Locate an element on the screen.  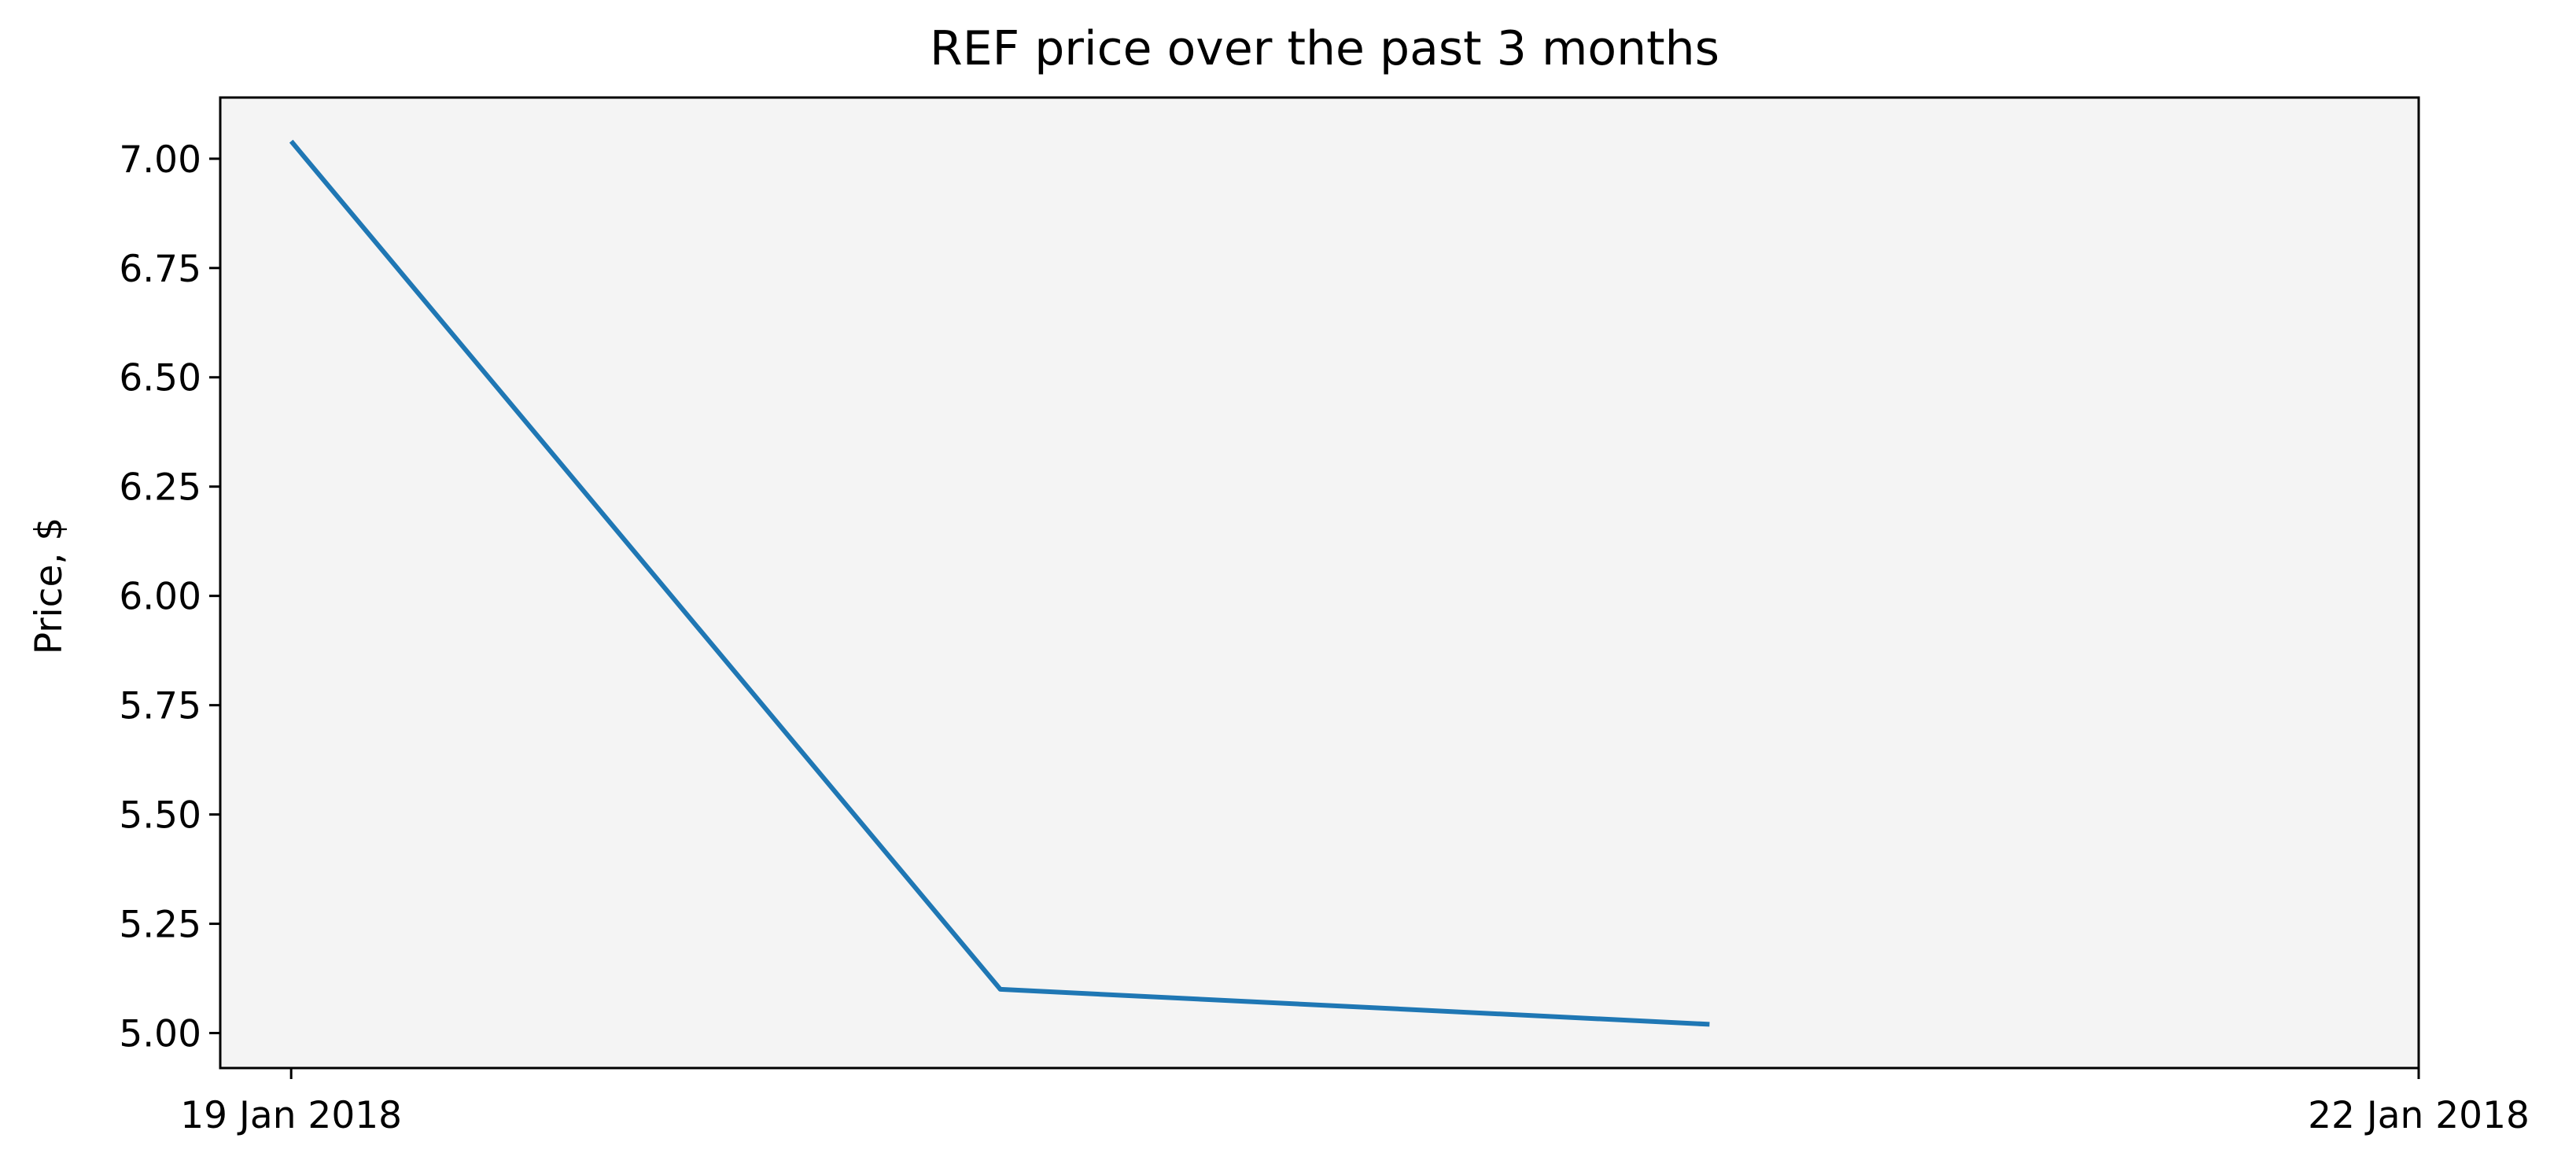
y-tick-label: 5.75 is located at coordinates (160, 706).